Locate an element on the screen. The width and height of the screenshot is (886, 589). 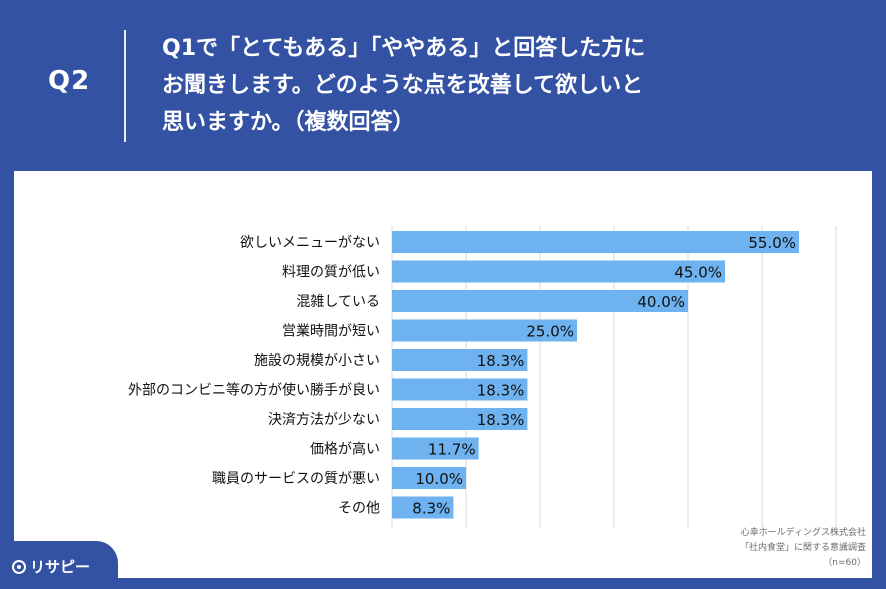
question-line: お聞きします。どのような点を改善して欲しいと is located at coordinates (403, 85).